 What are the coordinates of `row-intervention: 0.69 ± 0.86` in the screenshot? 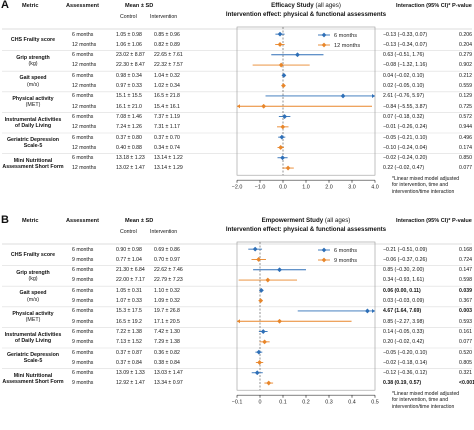 It's located at (167, 249).